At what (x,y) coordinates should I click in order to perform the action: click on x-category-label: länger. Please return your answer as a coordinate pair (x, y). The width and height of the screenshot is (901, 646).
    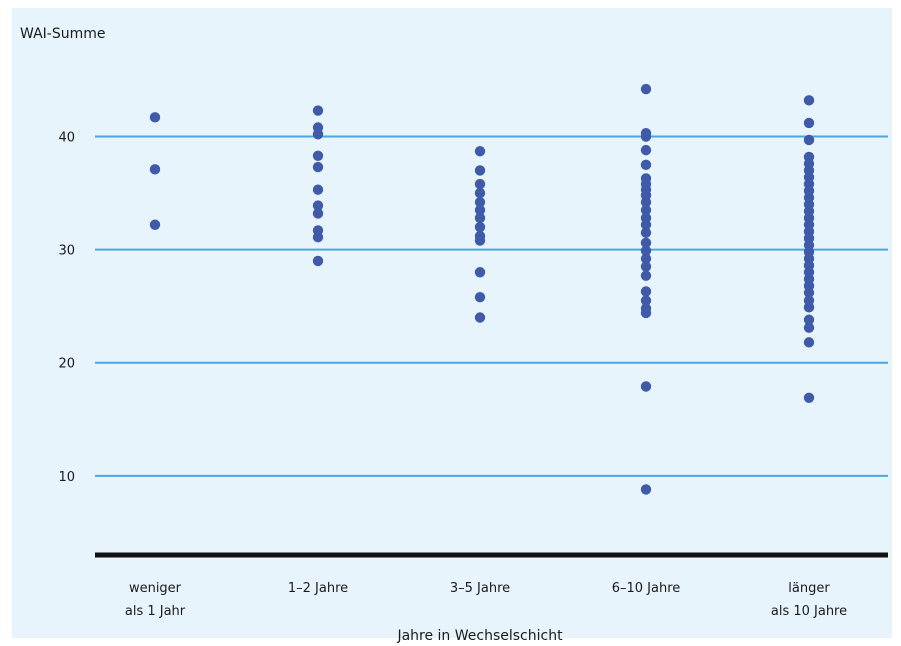
    Looking at the image, I should click on (809, 588).